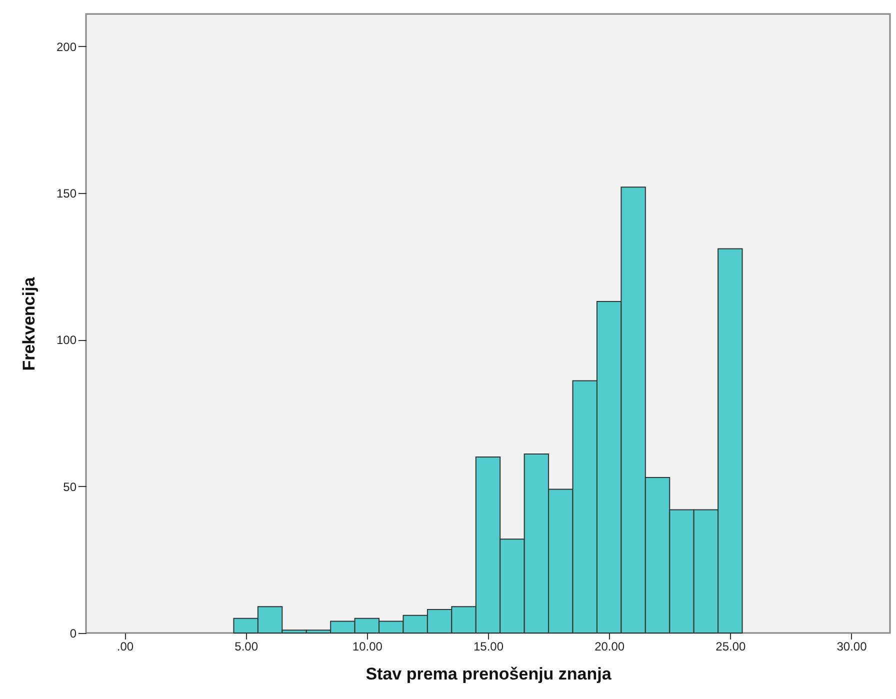 Image resolution: width=896 pixels, height=699 pixels. I want to click on x-tick-label: 20.00, so click(609, 647).